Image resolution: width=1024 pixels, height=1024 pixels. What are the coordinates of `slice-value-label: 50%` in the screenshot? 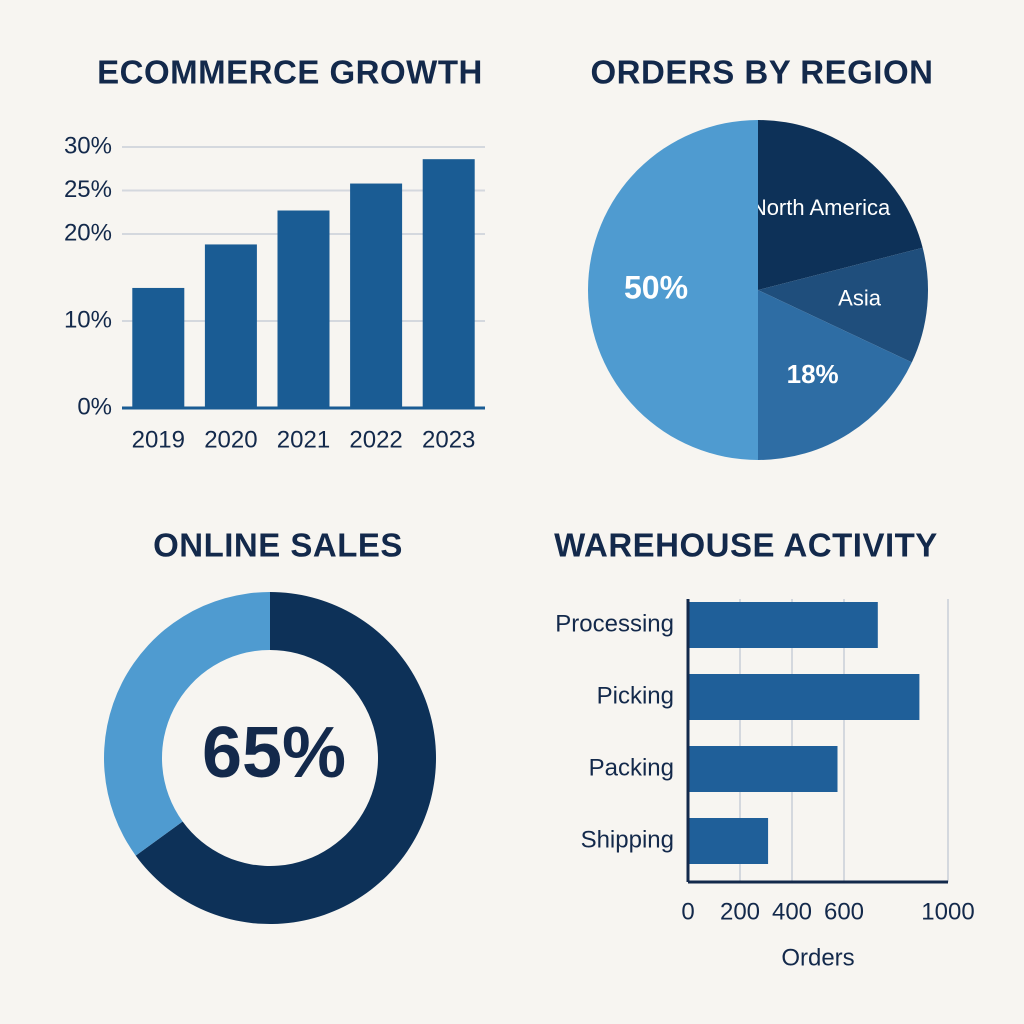 It's located at (656, 287).